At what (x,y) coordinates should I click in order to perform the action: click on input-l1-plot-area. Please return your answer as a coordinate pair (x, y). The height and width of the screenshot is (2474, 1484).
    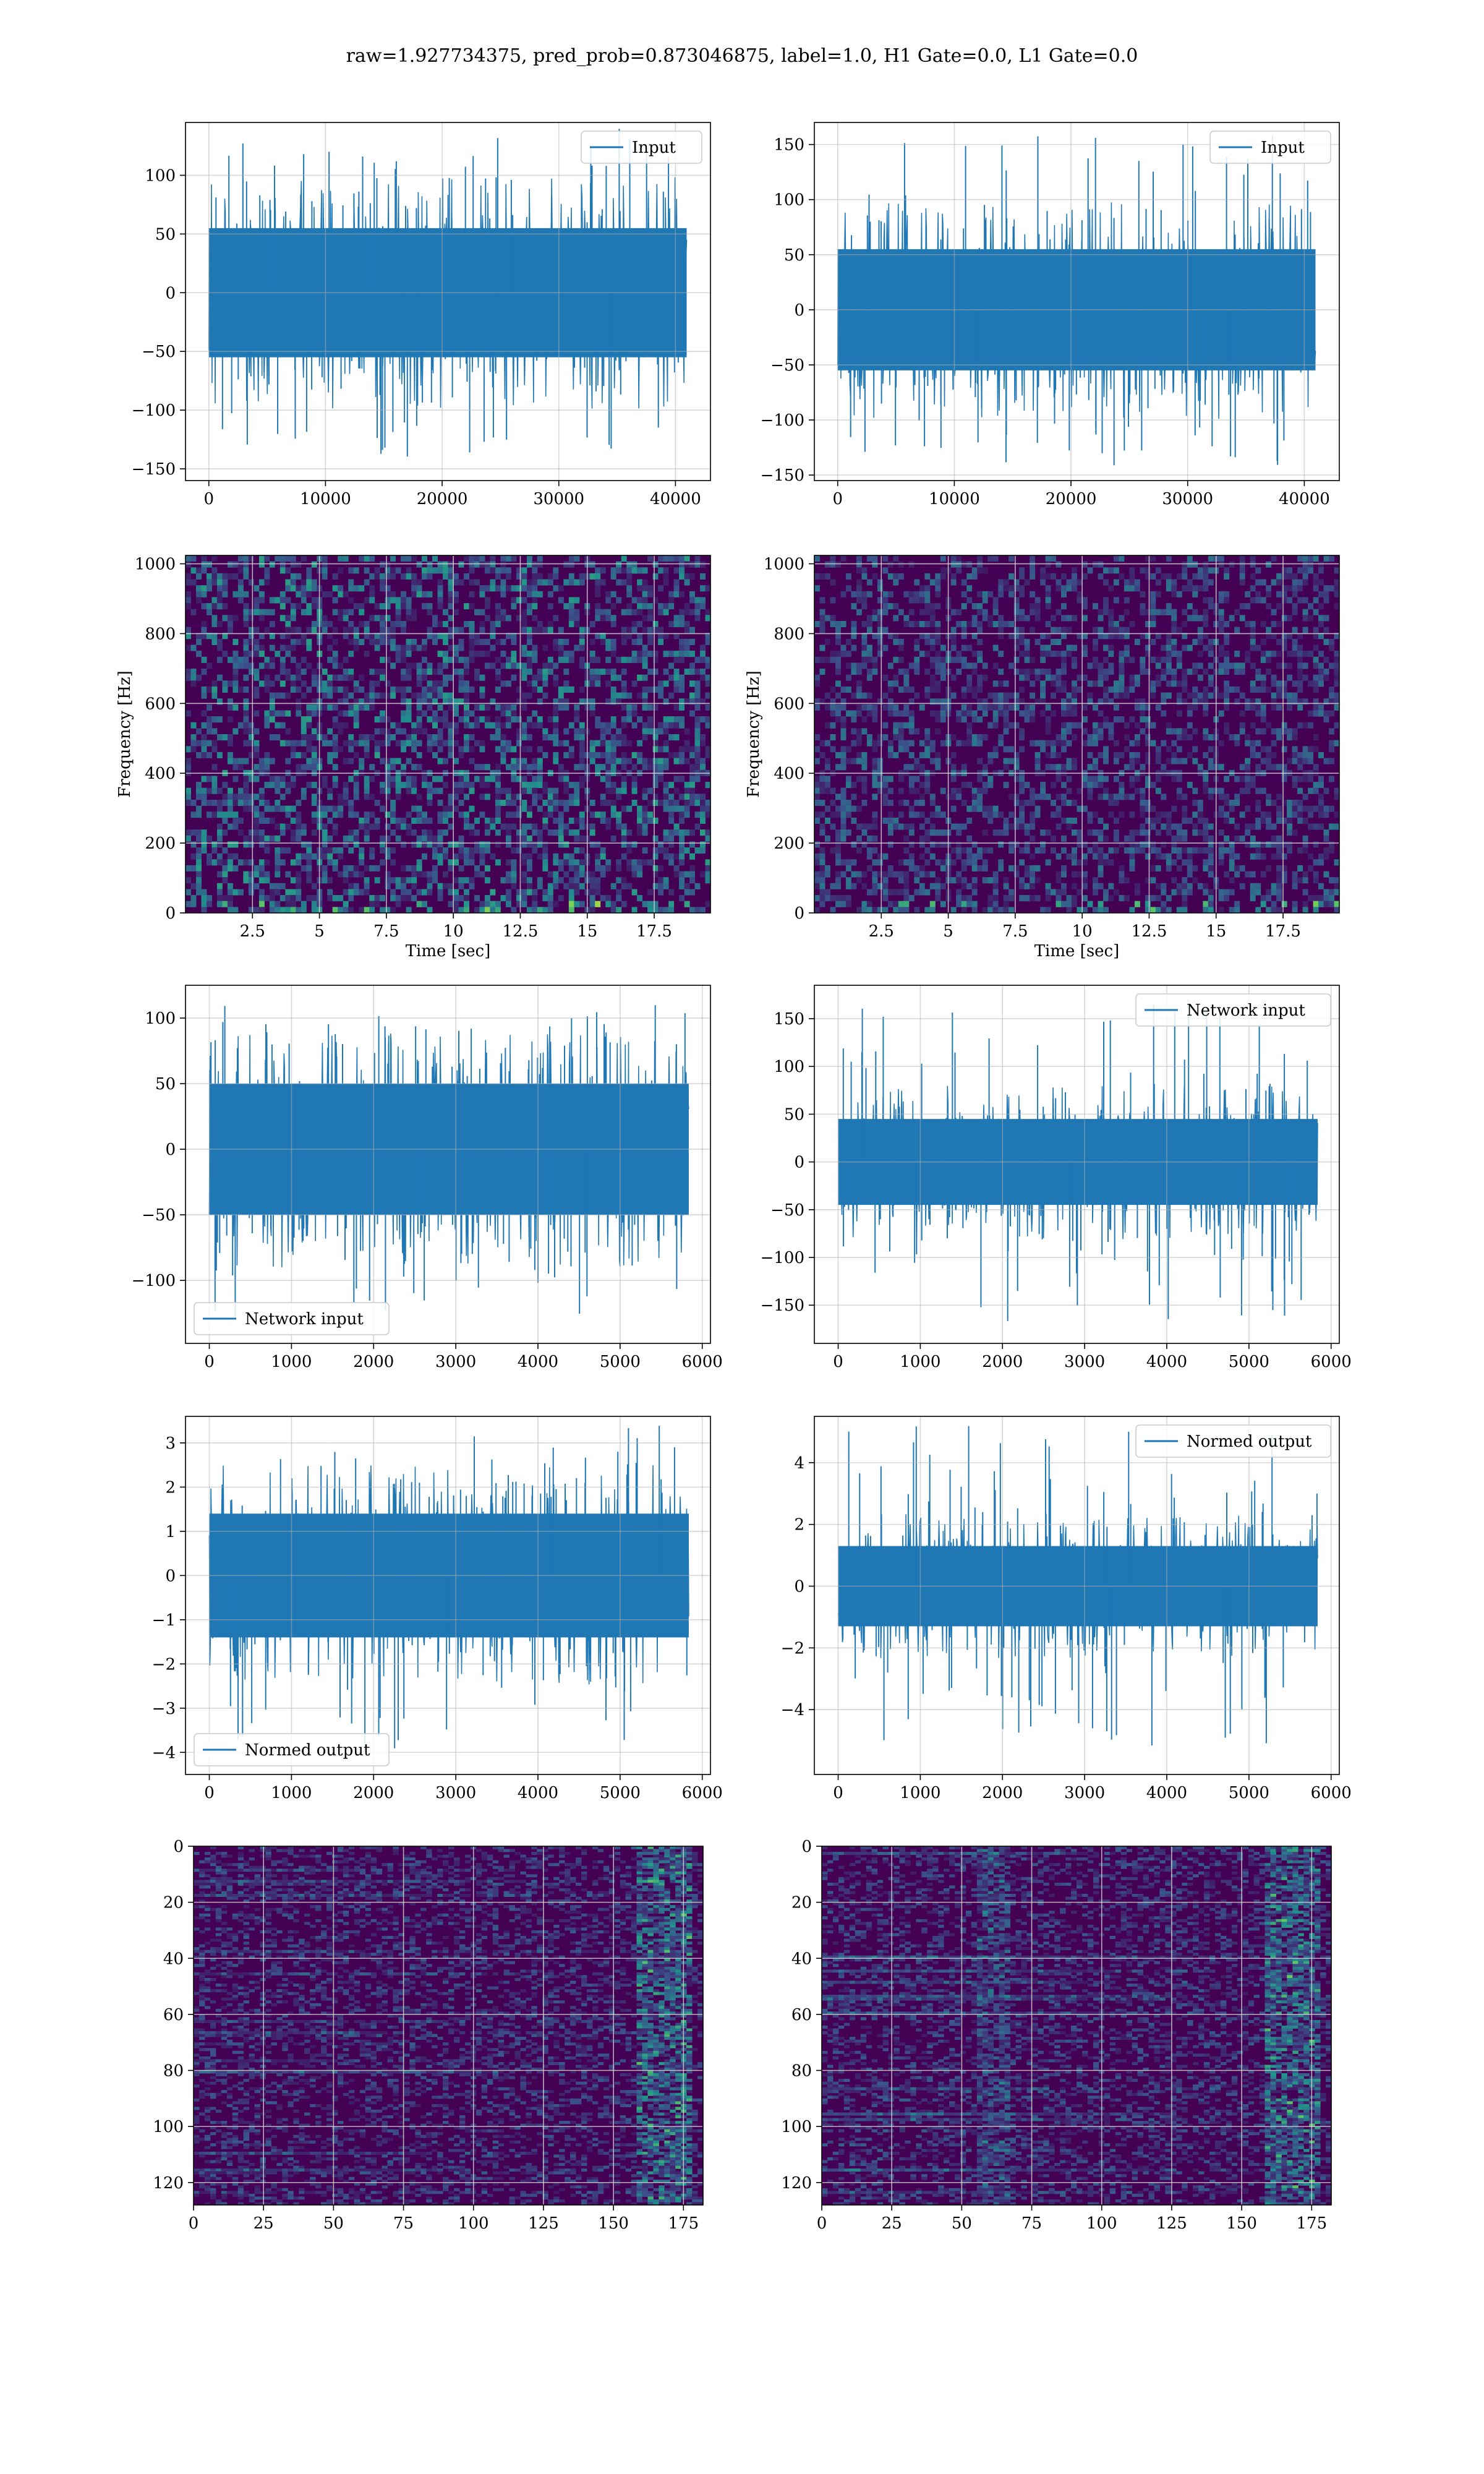
    Looking at the image, I should click on (1076, 300).